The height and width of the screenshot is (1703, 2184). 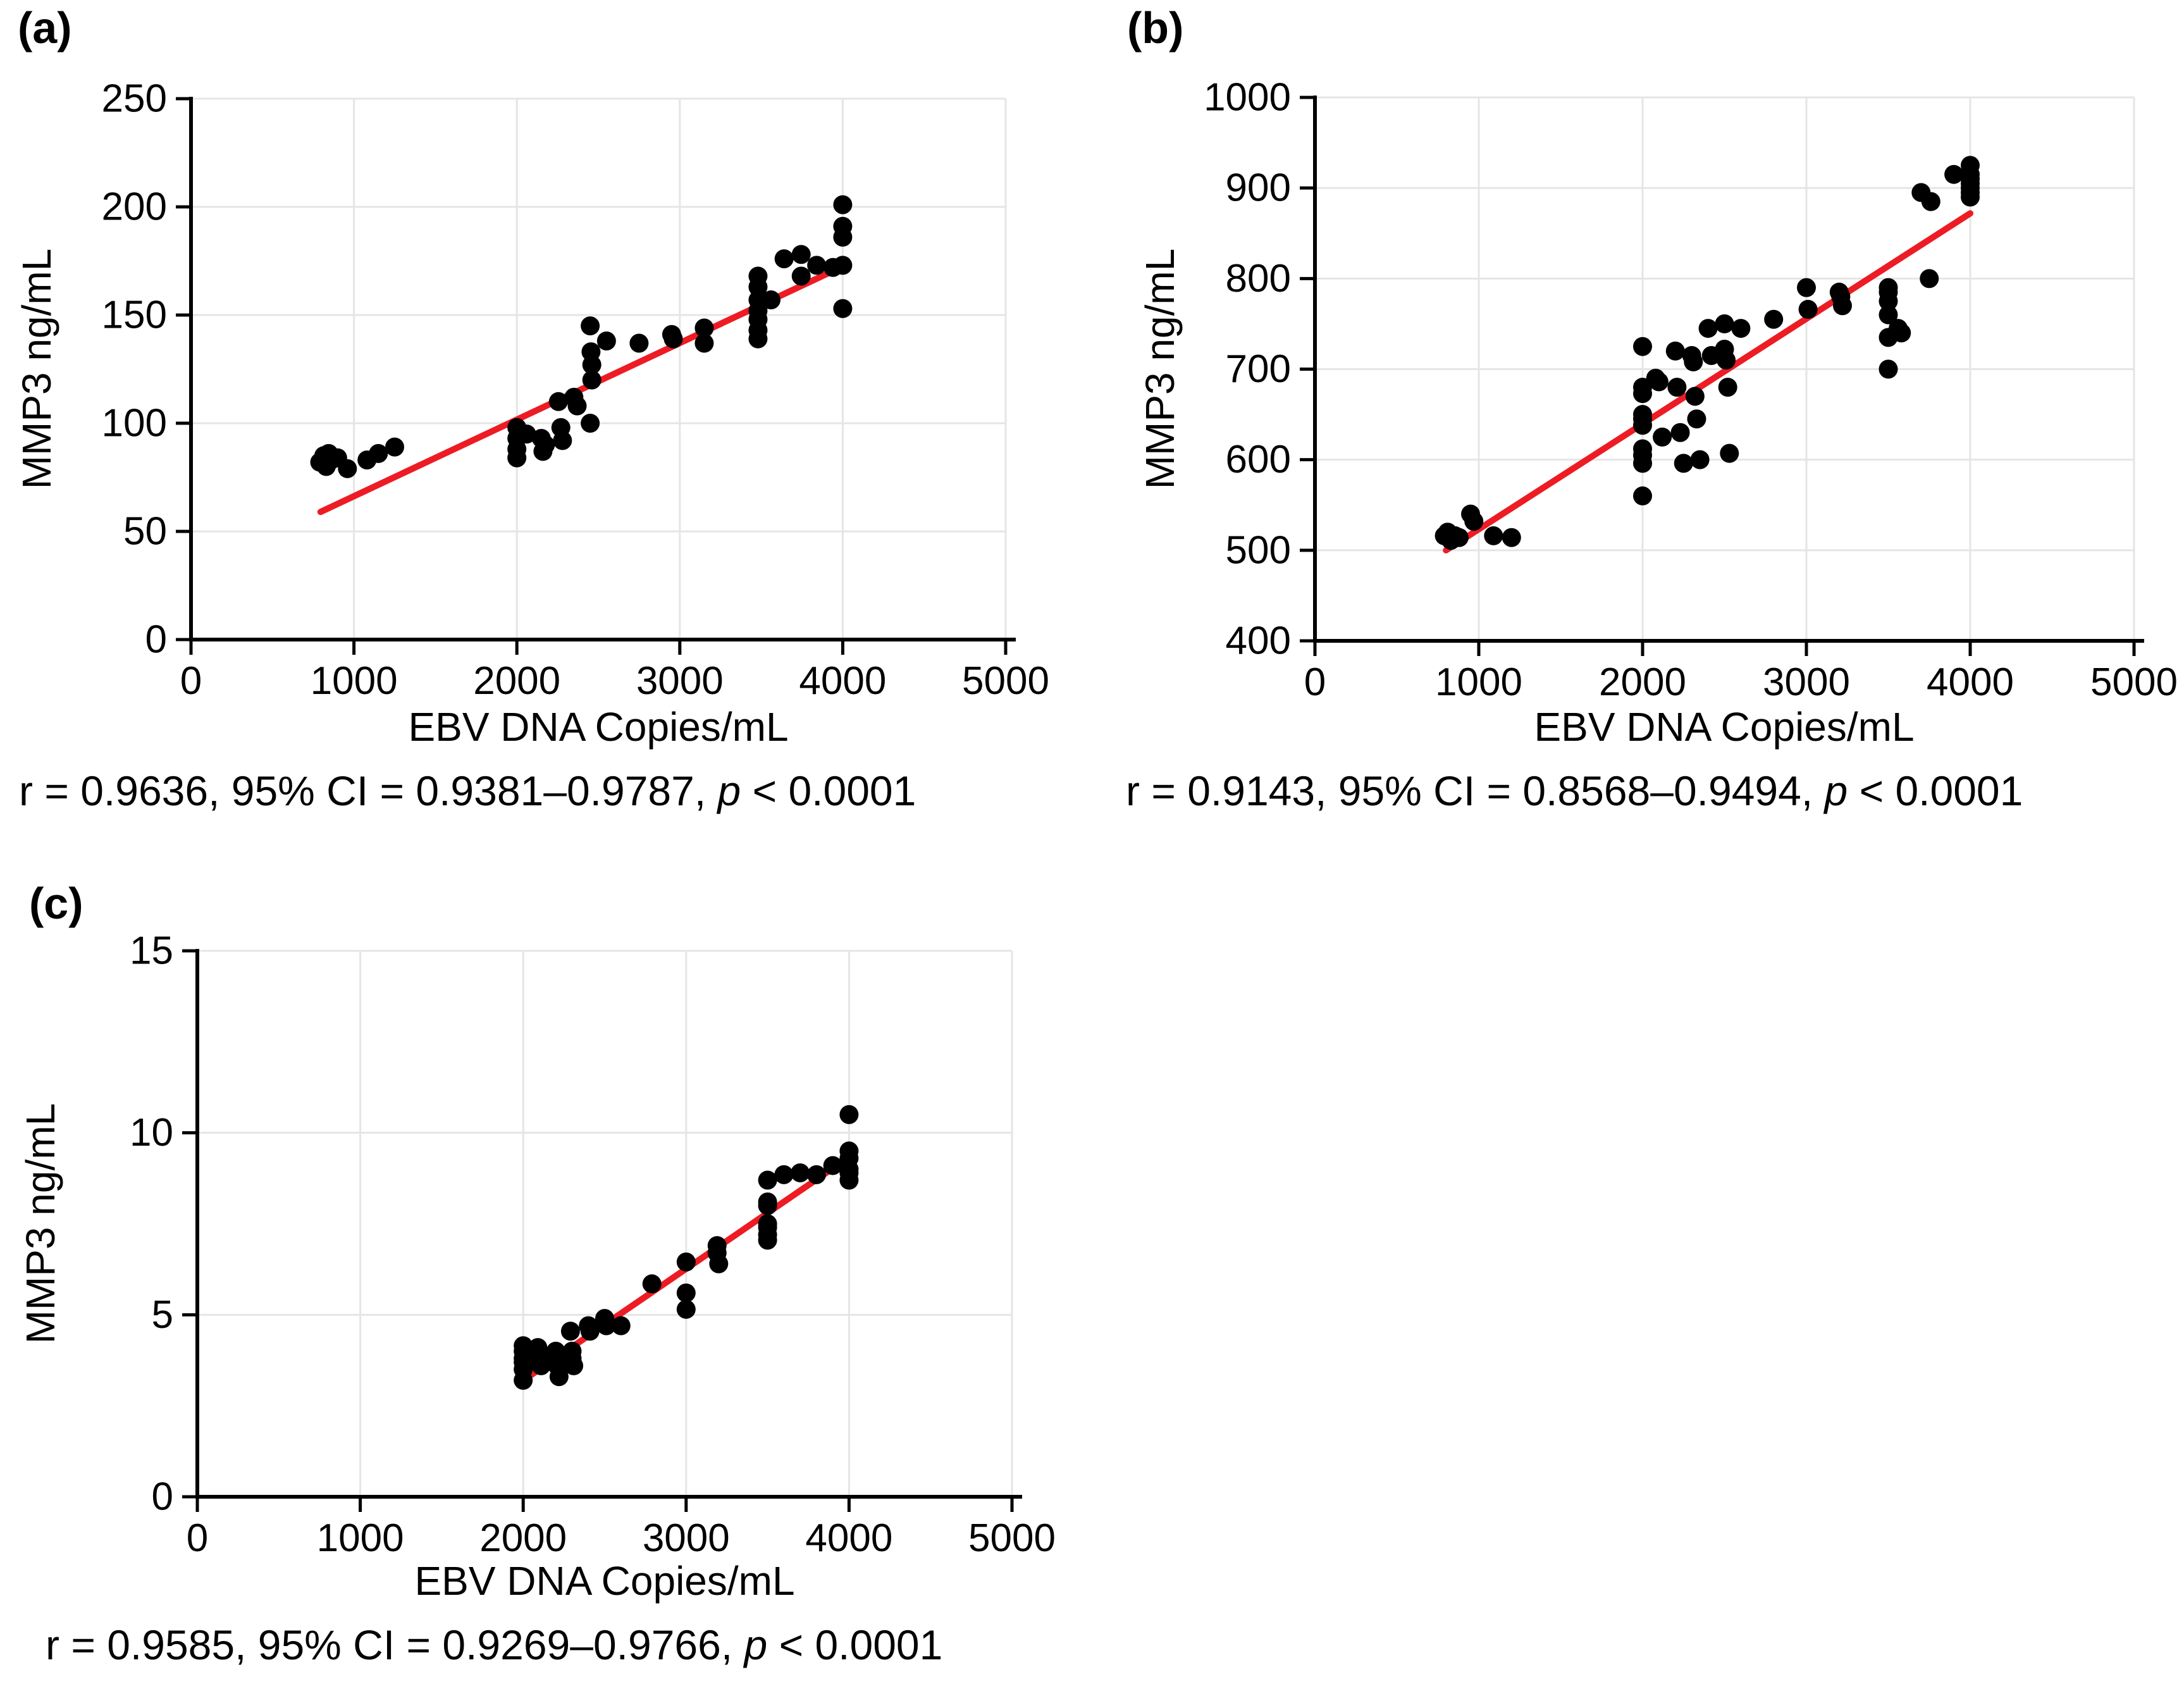 I want to click on panel-b-label: (b), so click(x=1155, y=28).